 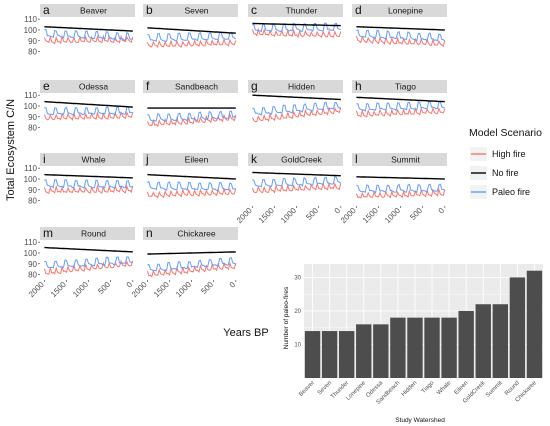 What do you see at coordinates (358, 86) in the screenshot?
I see `panel-letter: h` at bounding box center [358, 86].